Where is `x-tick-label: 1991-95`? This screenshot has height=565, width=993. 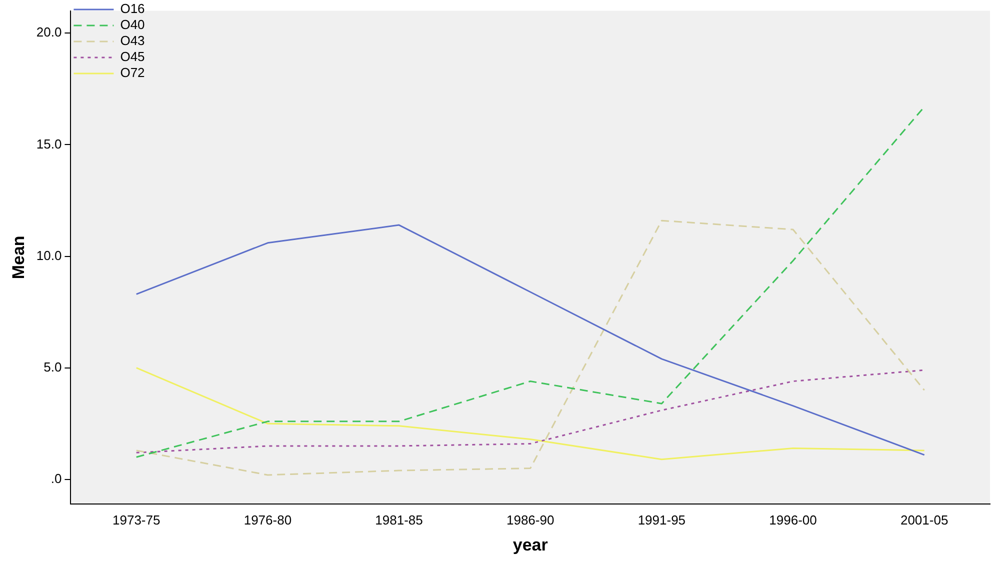
x-tick-label: 1991-95 is located at coordinates (662, 520).